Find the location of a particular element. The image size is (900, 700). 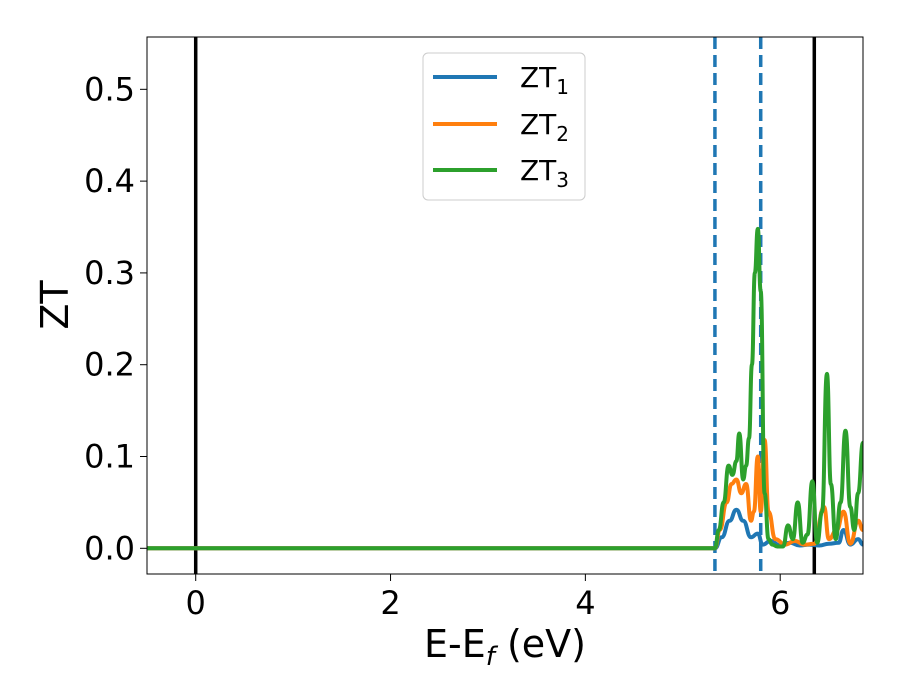

x-tick-label: 2 is located at coordinates (390, 603).